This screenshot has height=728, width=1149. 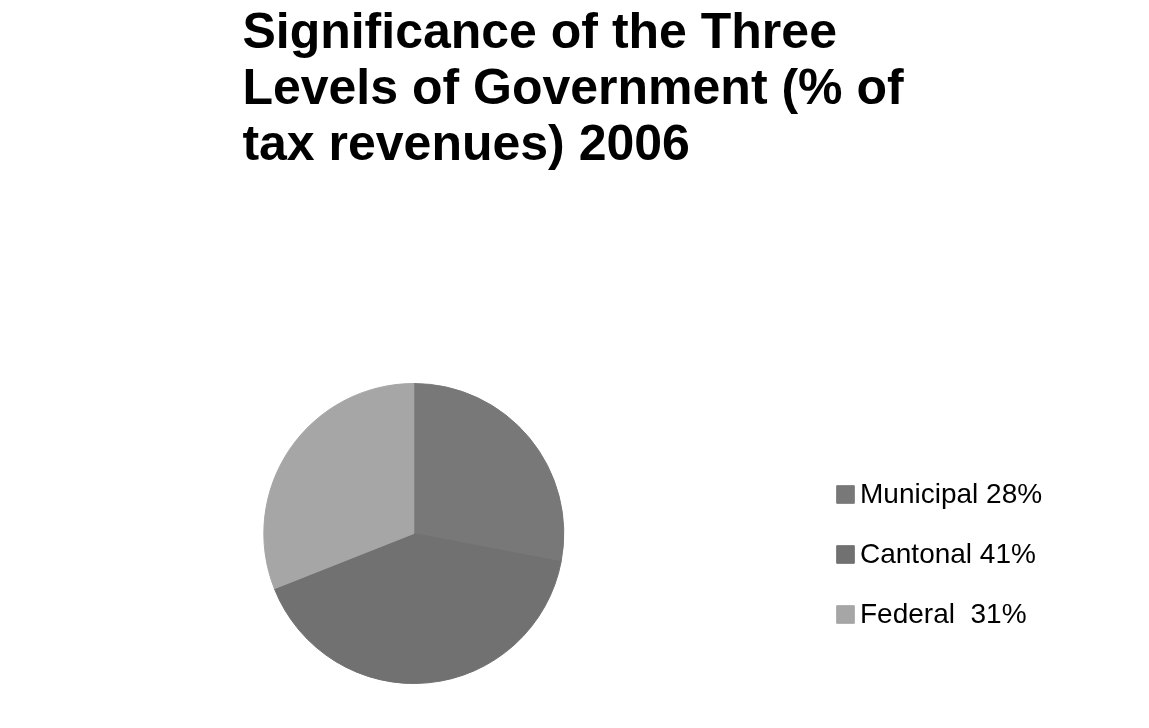 What do you see at coordinates (573, 86) in the screenshot?
I see `chart-title: Significance of the Three Levels of Government (% of tax revenues) 2006` at bounding box center [573, 86].